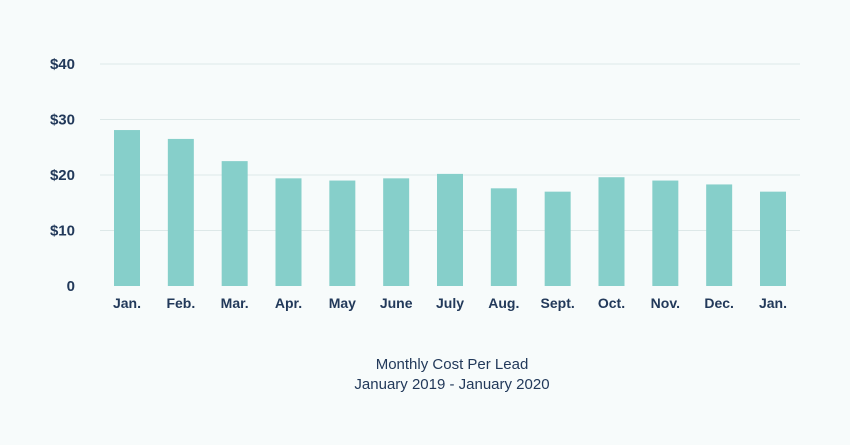  What do you see at coordinates (719, 303) in the screenshot?
I see `x-category-label: Dec.` at bounding box center [719, 303].